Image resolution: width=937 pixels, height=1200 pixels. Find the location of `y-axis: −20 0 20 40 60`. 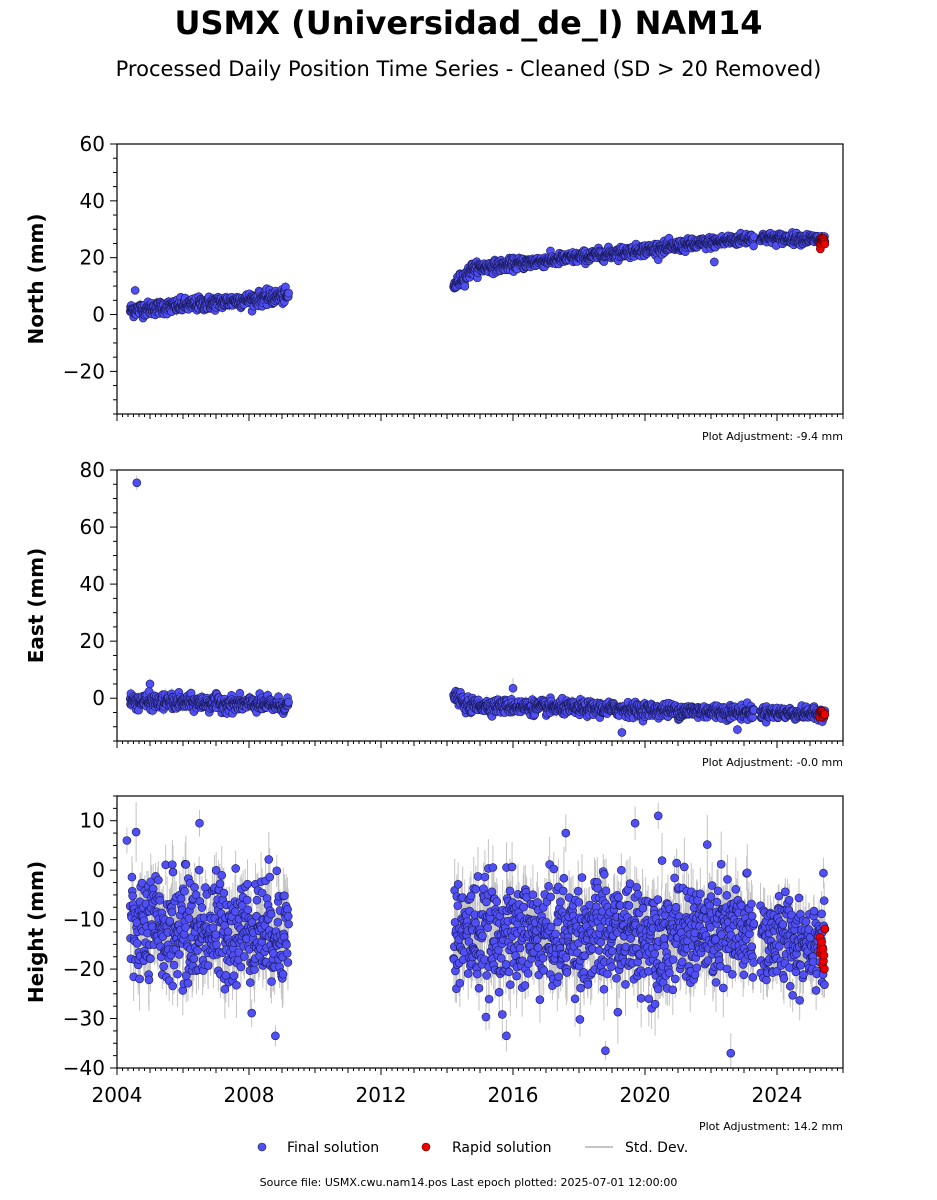

y-axis: −20 0 20 40 60 is located at coordinates (90, 273).